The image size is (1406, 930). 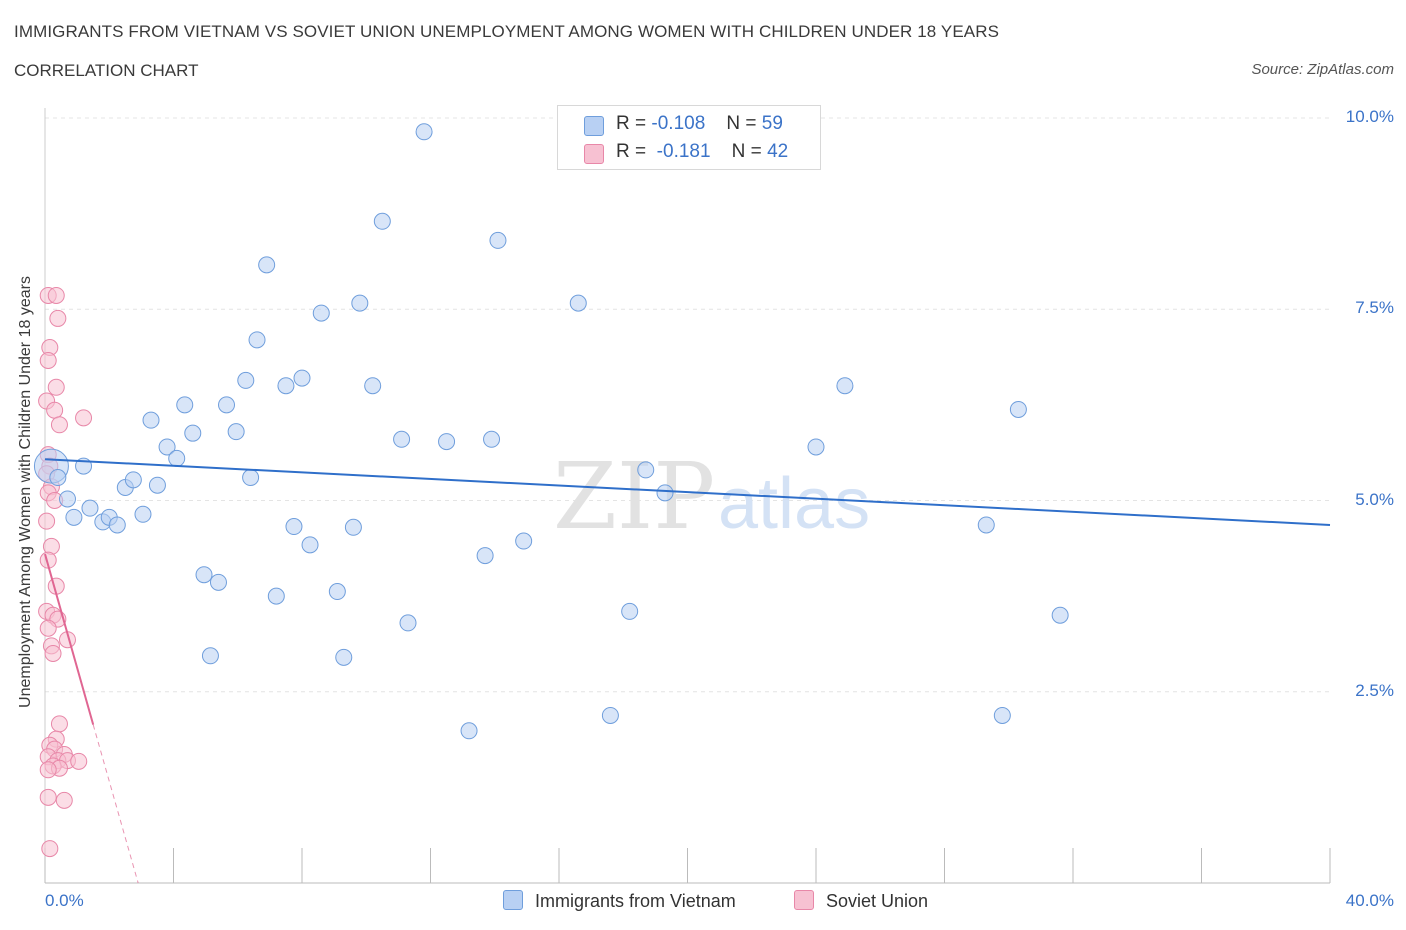 What do you see at coordinates (631, 123) in the screenshot?
I see `vietnam-r-label: R =` at bounding box center [631, 123].